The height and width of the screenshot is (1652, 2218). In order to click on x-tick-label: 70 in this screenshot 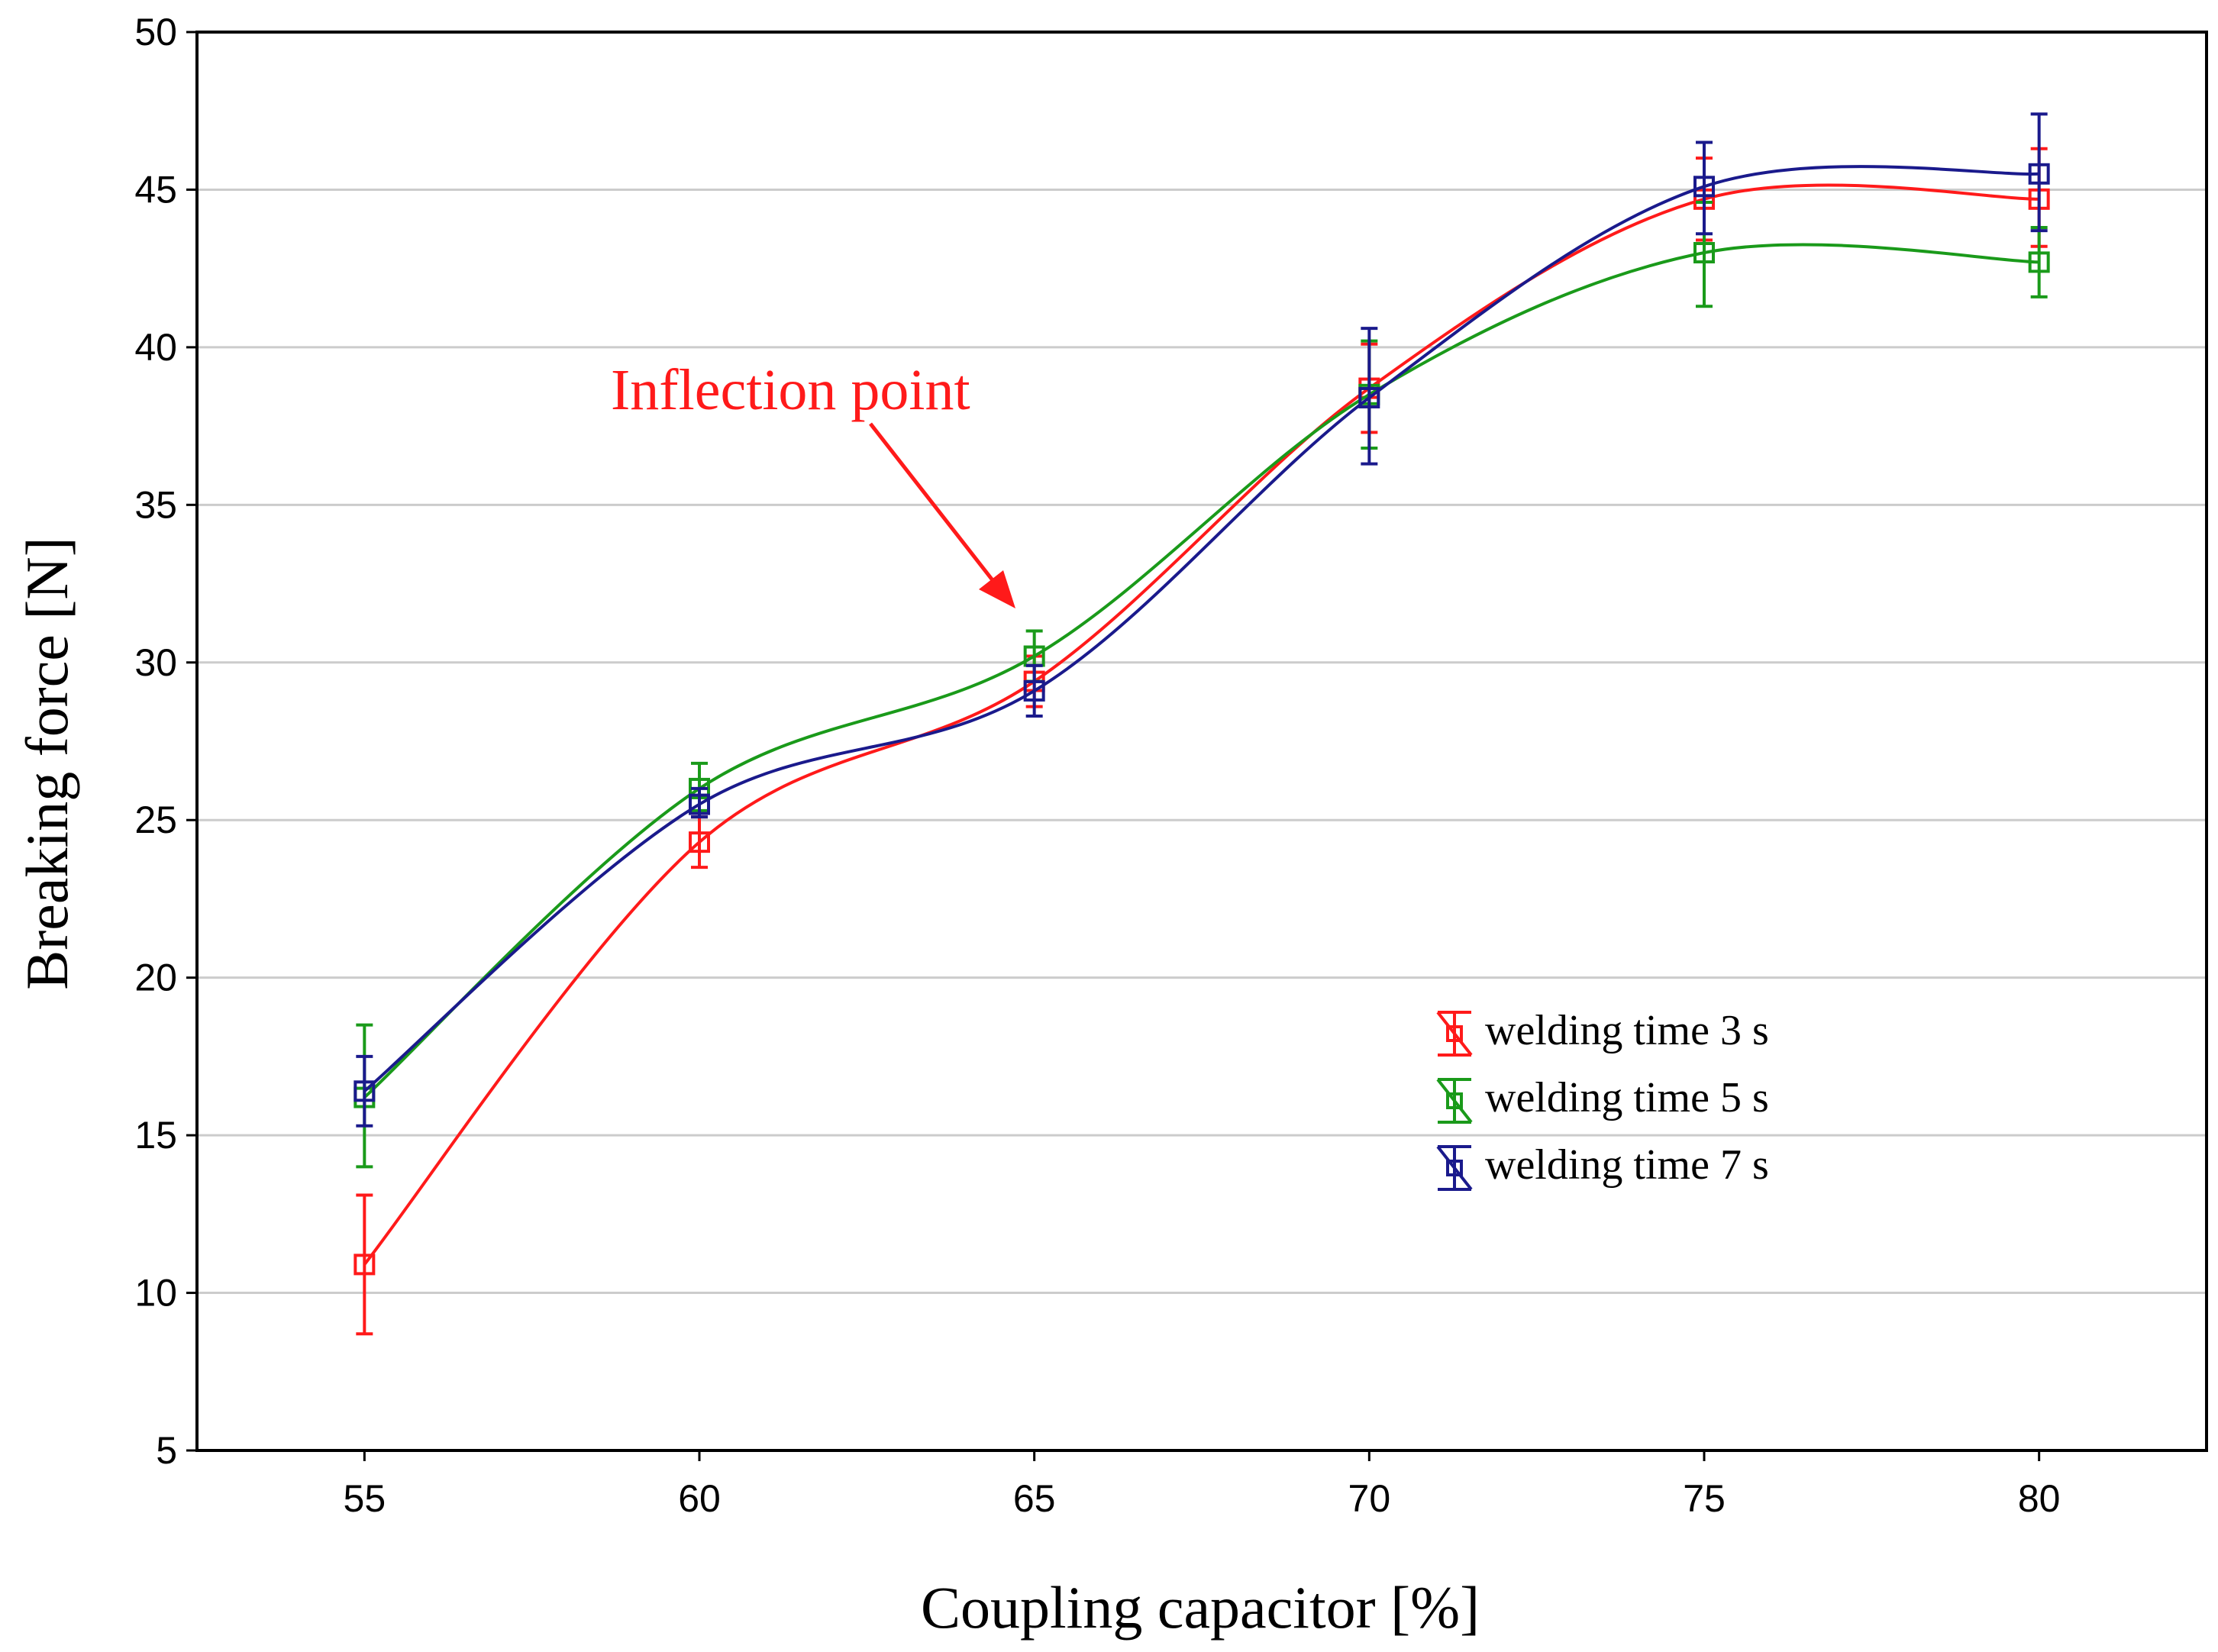, I will do `click(1370, 1498)`.